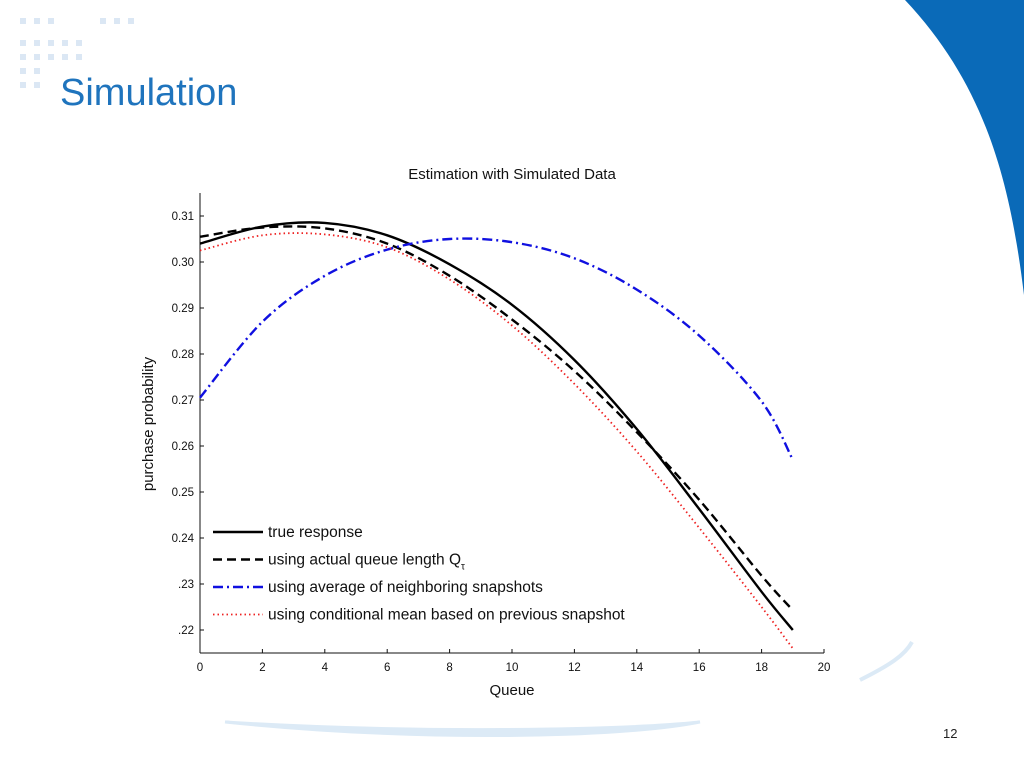  Describe the element at coordinates (183, 263) in the screenshot. I see `y-tick-label: 0.30` at that location.